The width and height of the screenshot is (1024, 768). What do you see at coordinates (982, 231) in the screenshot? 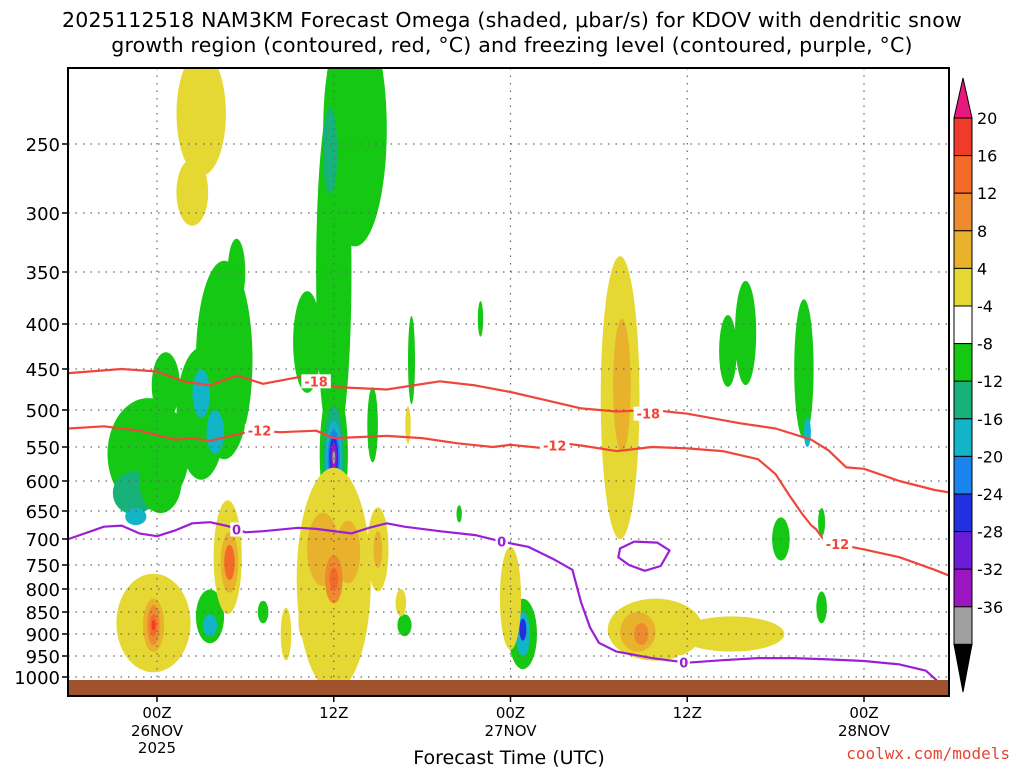
I see `colorbar-label: 8` at bounding box center [982, 231].